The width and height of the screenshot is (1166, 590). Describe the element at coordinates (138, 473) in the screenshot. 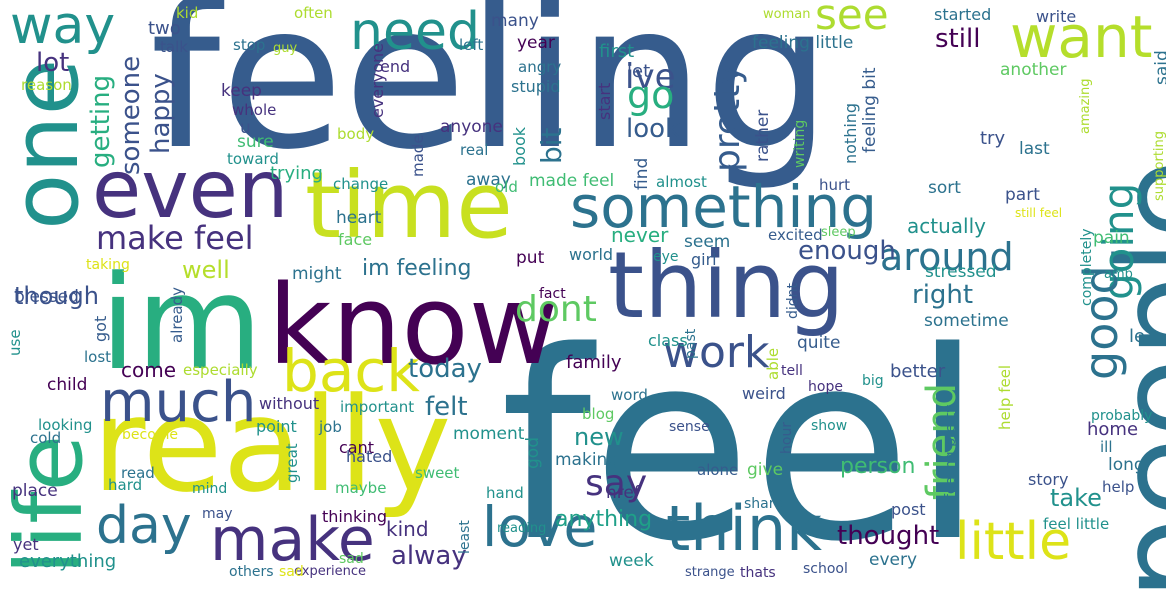

I see `word-read: read` at that location.